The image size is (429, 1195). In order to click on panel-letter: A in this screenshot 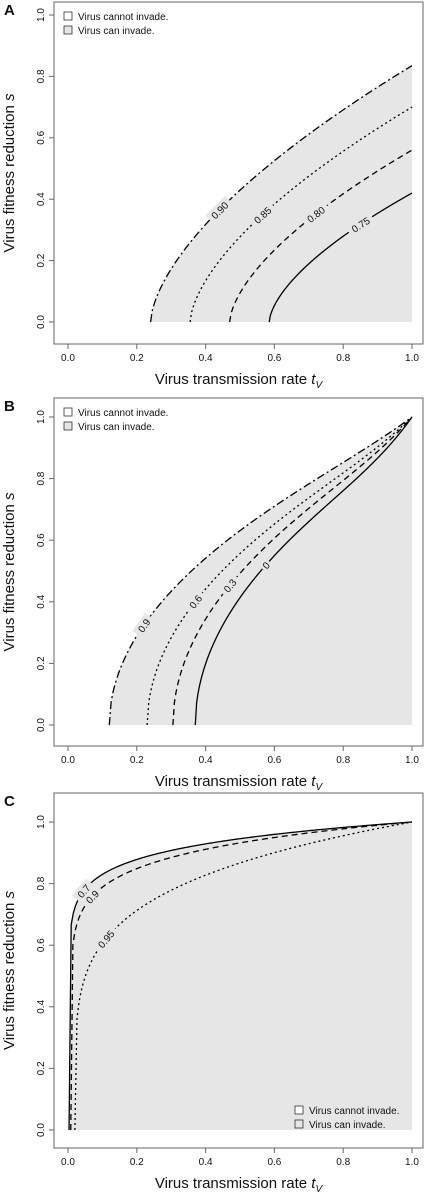, I will do `click(9, 10)`.